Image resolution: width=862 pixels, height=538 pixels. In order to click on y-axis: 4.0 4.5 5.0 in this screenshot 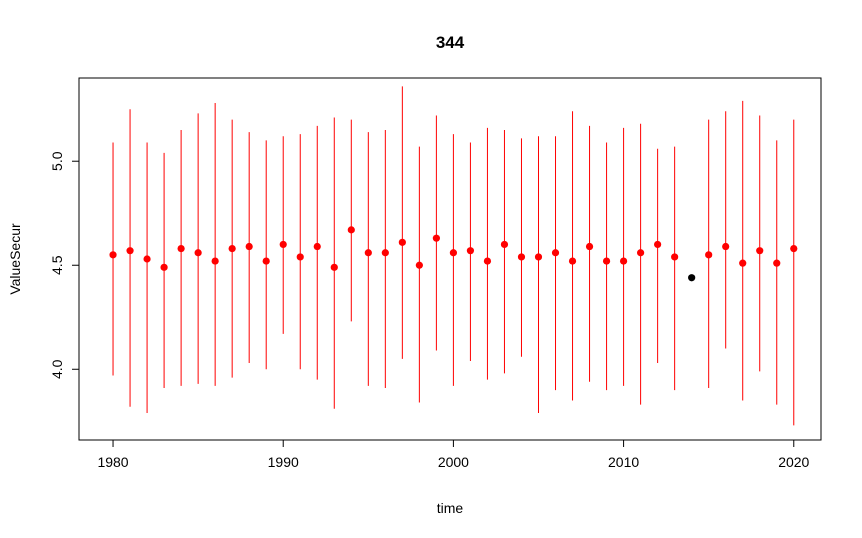, I will do `click(64, 265)`.